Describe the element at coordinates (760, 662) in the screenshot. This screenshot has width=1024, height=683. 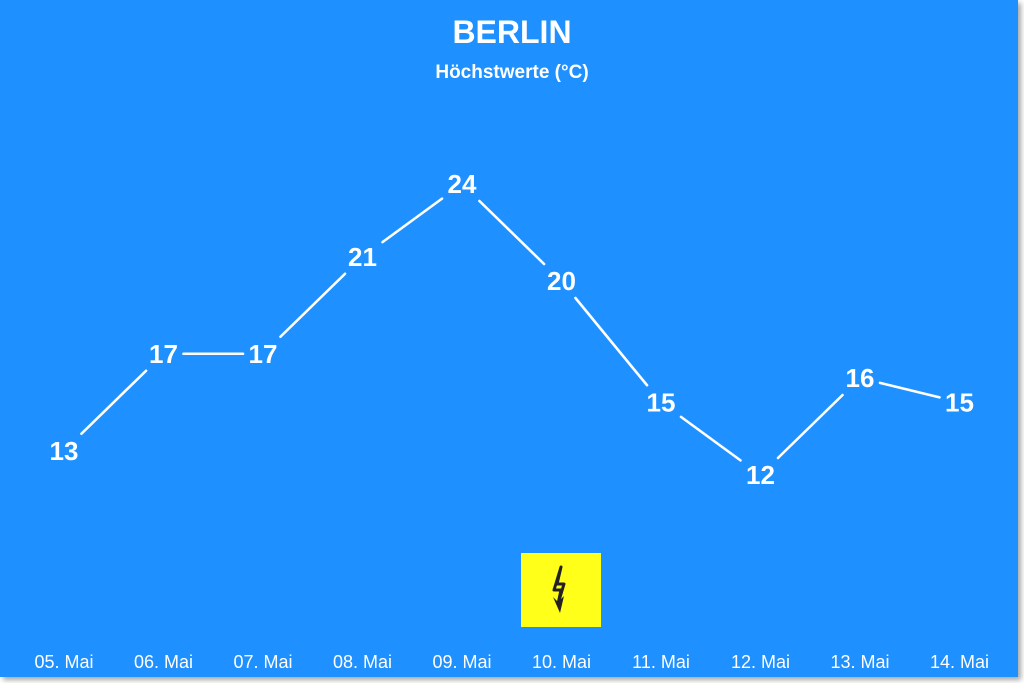
I see `x-tick-label: 12. Mai` at that location.